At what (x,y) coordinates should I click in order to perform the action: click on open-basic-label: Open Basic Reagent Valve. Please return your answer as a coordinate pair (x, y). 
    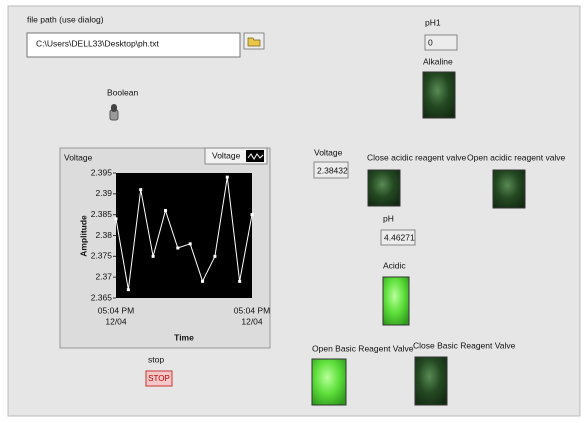
    Looking at the image, I should click on (363, 348).